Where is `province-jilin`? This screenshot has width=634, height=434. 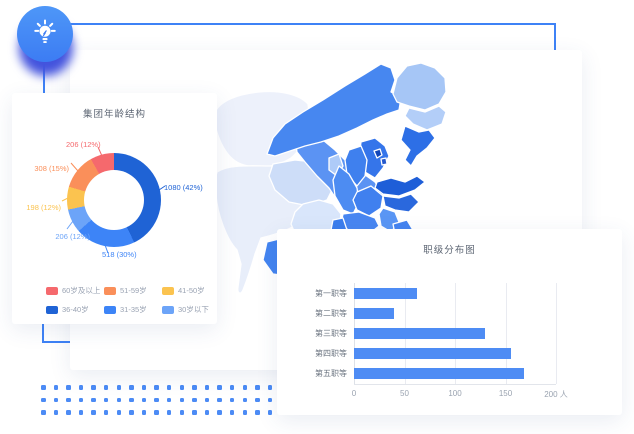
province-jilin is located at coordinates (425, 118).